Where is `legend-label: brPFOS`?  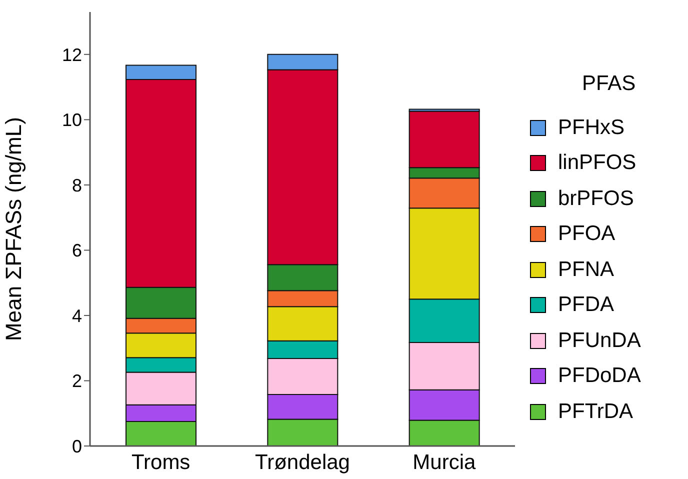 legend-label: brPFOS is located at coordinates (596, 198).